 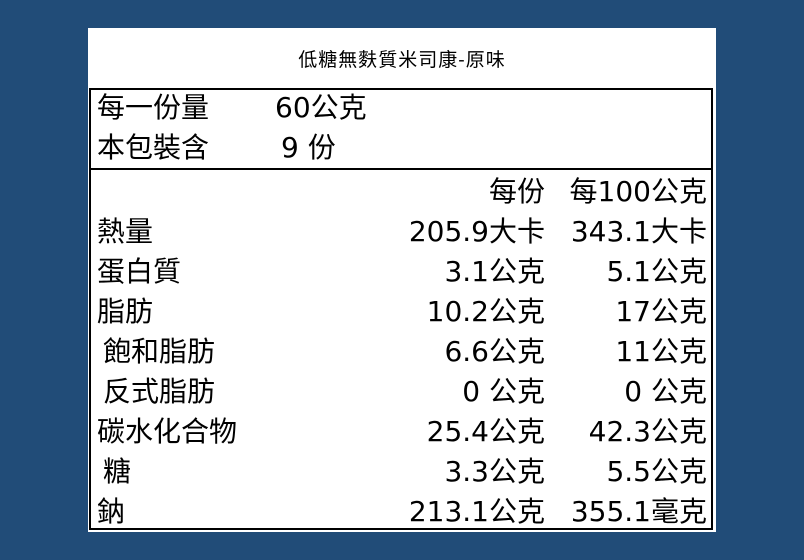 I want to click on nutrient-row-protein: 蛋白質 3.1公克 5.1公克, so click(x=401, y=272).